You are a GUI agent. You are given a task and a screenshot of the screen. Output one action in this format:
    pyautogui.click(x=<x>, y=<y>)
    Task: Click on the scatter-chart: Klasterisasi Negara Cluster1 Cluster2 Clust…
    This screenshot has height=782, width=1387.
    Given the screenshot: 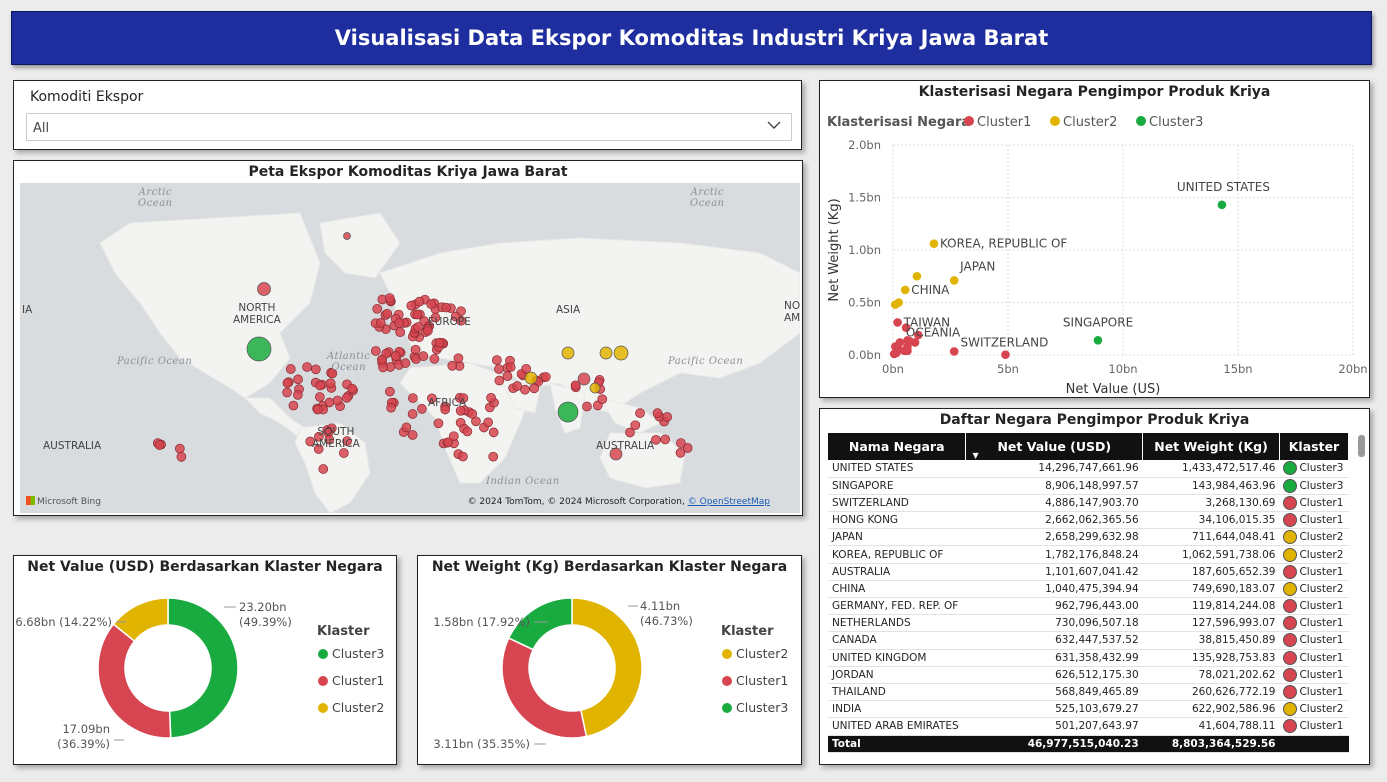 What is the action you would take?
    pyautogui.click(x=1094, y=251)
    